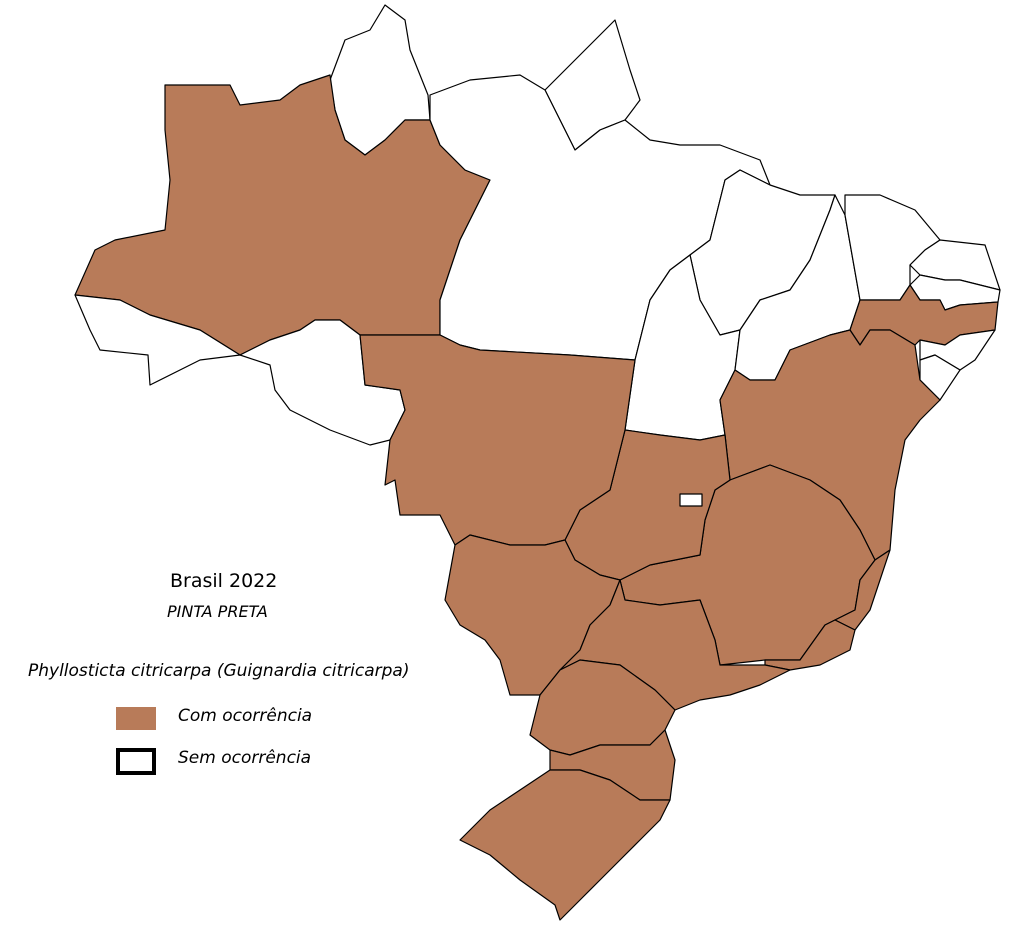  I want to click on state-RS, so click(565, 845).